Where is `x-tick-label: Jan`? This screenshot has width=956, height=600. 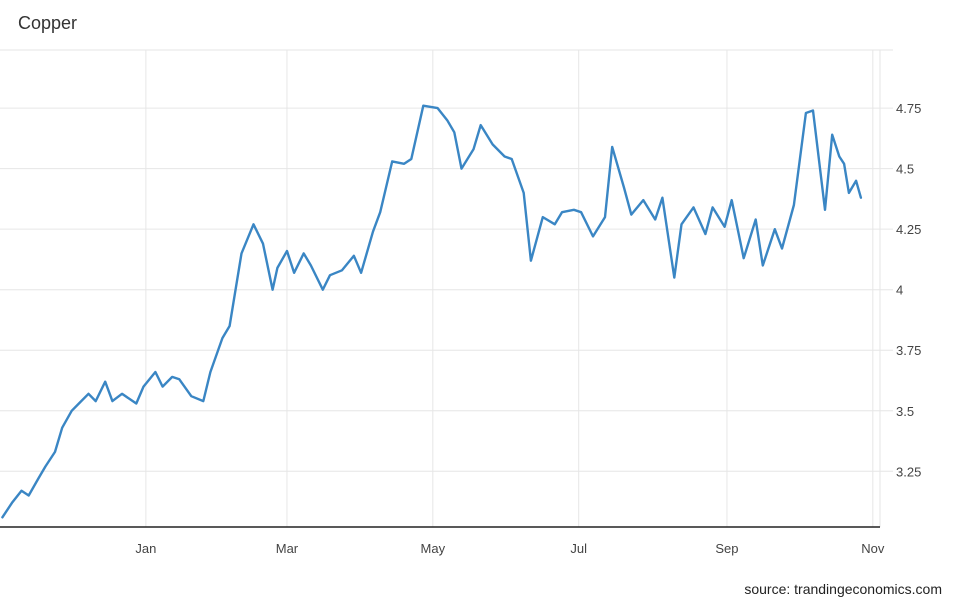
x-tick-label: Jan is located at coordinates (145, 548).